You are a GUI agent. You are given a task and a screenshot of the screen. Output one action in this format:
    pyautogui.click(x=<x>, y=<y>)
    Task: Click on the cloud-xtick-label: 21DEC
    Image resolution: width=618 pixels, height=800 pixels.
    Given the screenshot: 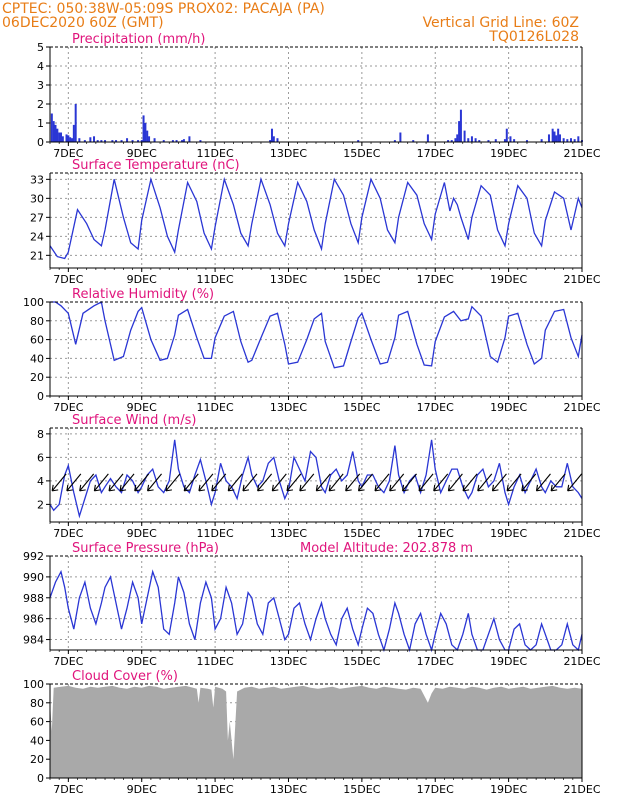 What is the action you would take?
    pyautogui.click(x=581, y=789)
    